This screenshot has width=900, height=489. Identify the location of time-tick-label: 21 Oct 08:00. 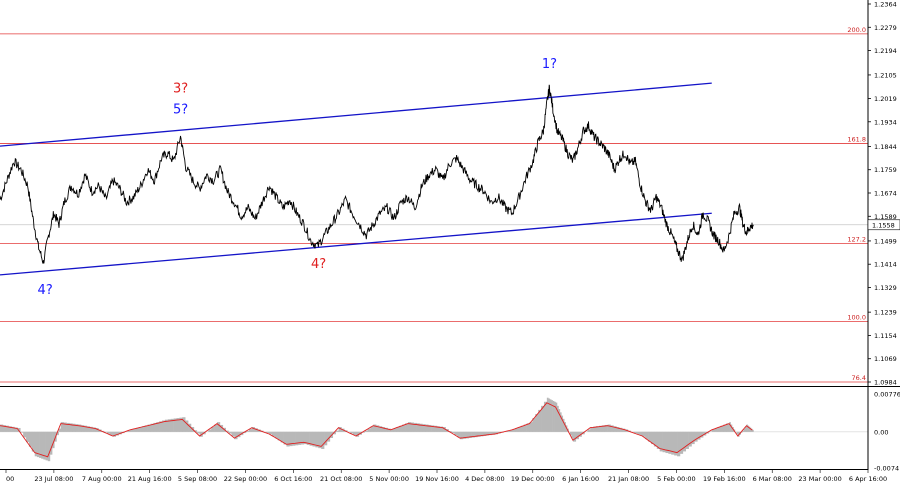
(341, 479).